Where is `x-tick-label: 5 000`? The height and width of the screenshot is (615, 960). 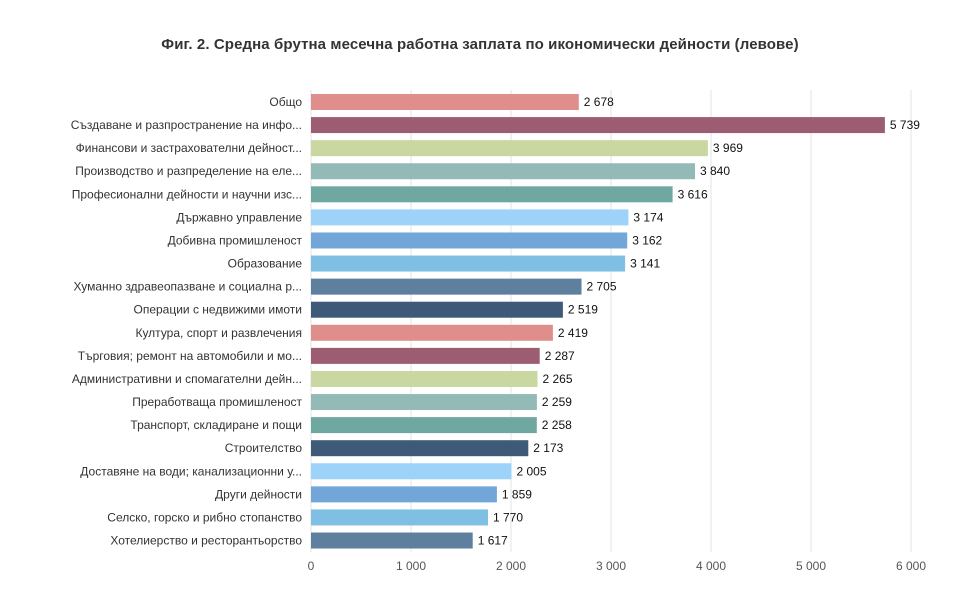 x-tick-label: 5 000 is located at coordinates (811, 566).